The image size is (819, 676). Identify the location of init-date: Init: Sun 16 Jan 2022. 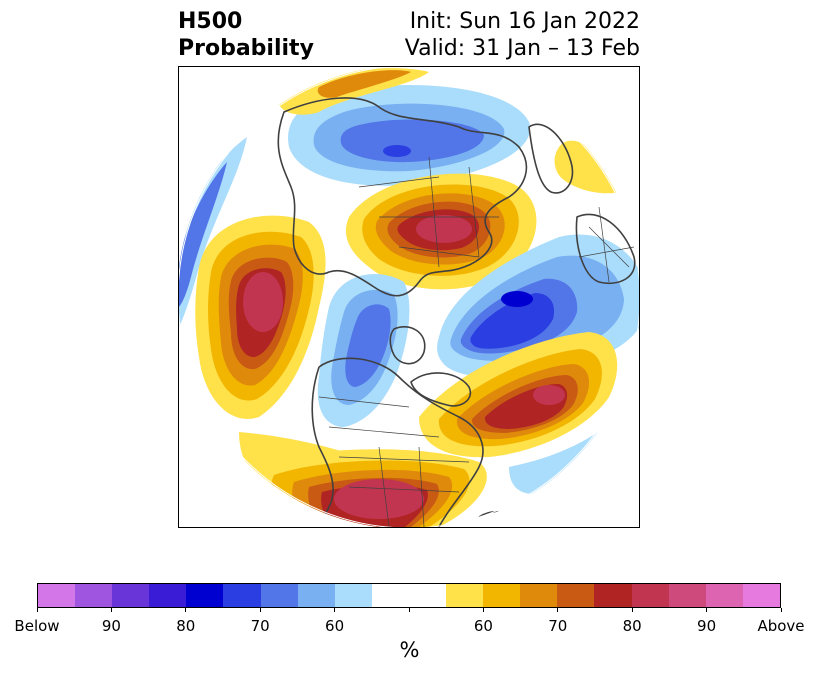
(524, 21).